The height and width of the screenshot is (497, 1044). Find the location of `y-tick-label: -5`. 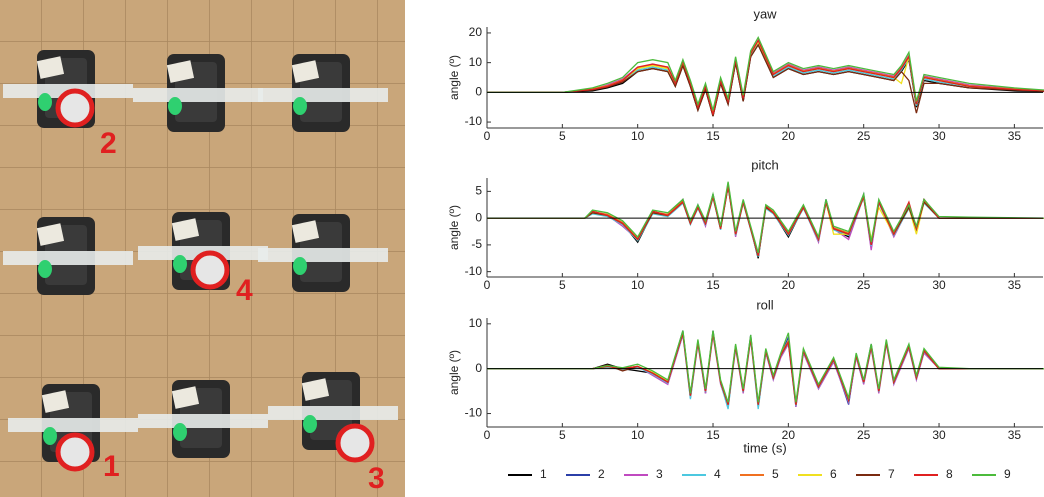

y-tick-label: -5 is located at coordinates (476, 244).